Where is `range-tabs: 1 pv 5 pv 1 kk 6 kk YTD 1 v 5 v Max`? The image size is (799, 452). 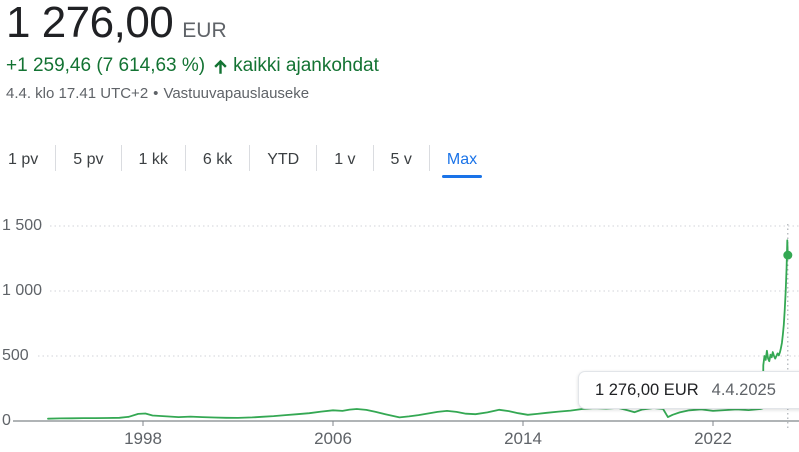
range-tabs: 1 pv 5 pv 1 kk 6 kk YTD 1 v 5 v Max is located at coordinates (248, 159).